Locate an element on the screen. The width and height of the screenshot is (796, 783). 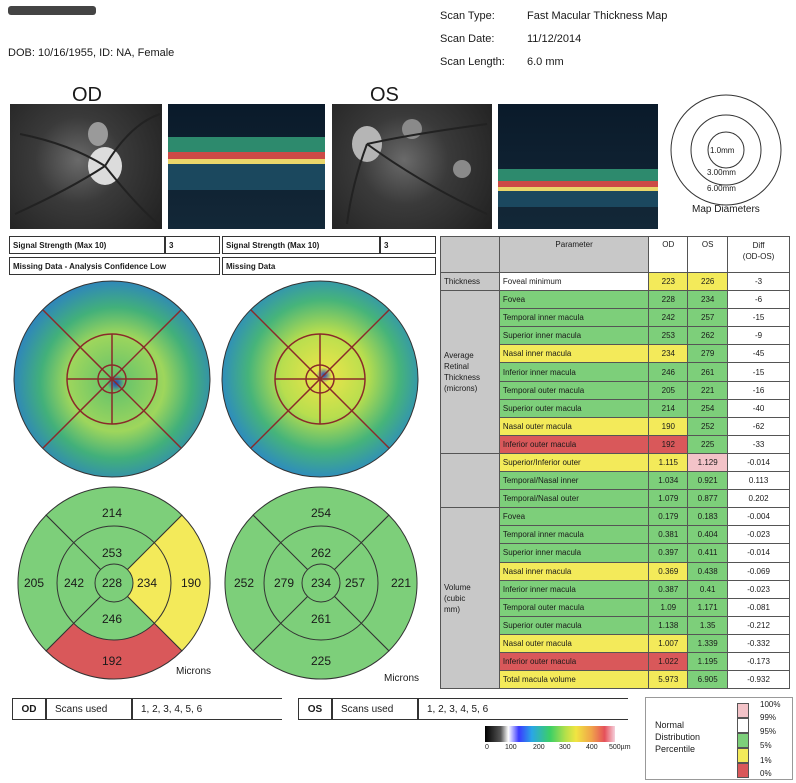
table-row-od: 0.179 is located at coordinates (668, 517).